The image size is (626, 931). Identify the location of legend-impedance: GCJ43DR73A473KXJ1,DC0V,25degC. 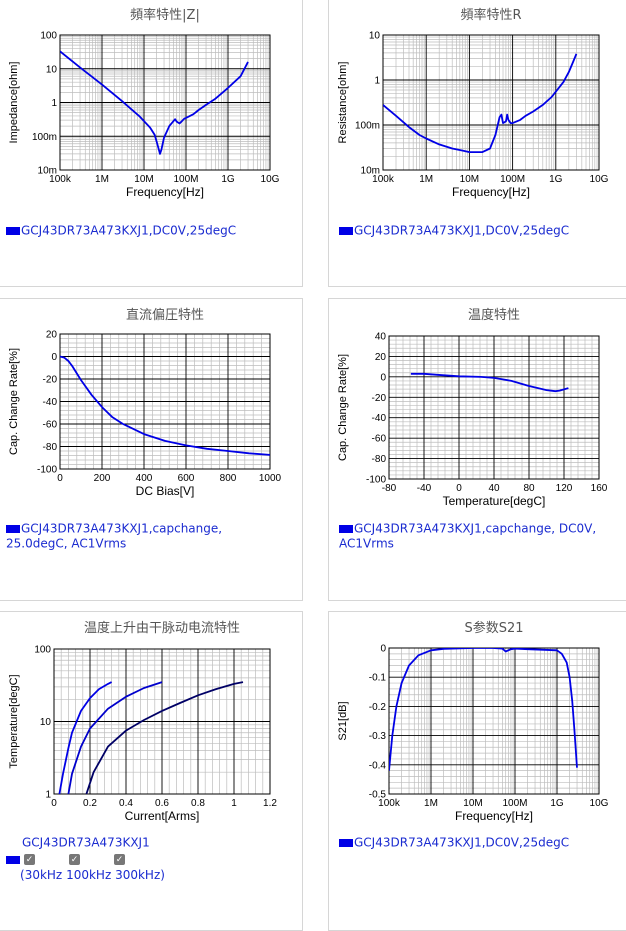
(121, 230).